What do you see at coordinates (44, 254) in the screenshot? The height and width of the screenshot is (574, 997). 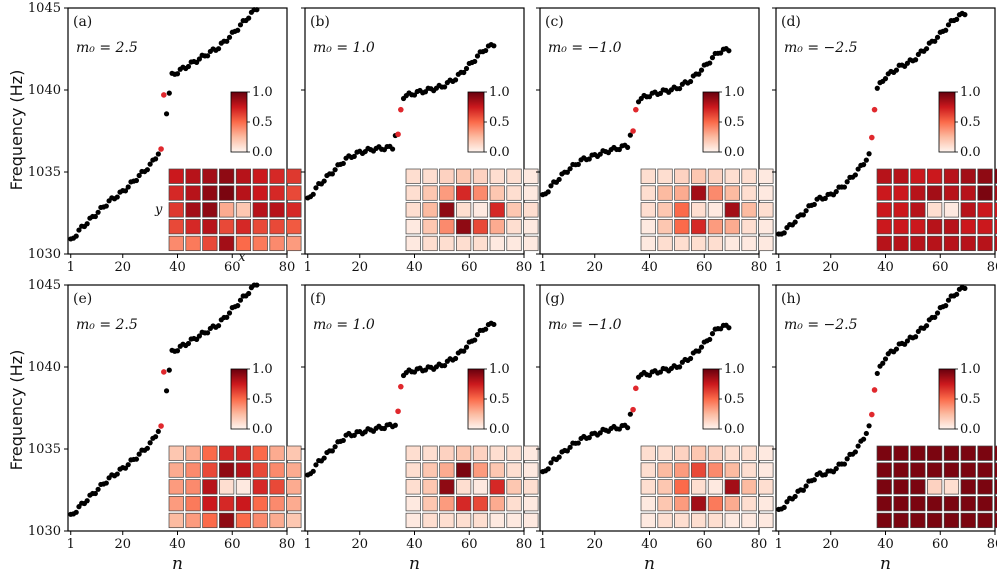 I see `y-tick-label: 1030` at bounding box center [44, 254].